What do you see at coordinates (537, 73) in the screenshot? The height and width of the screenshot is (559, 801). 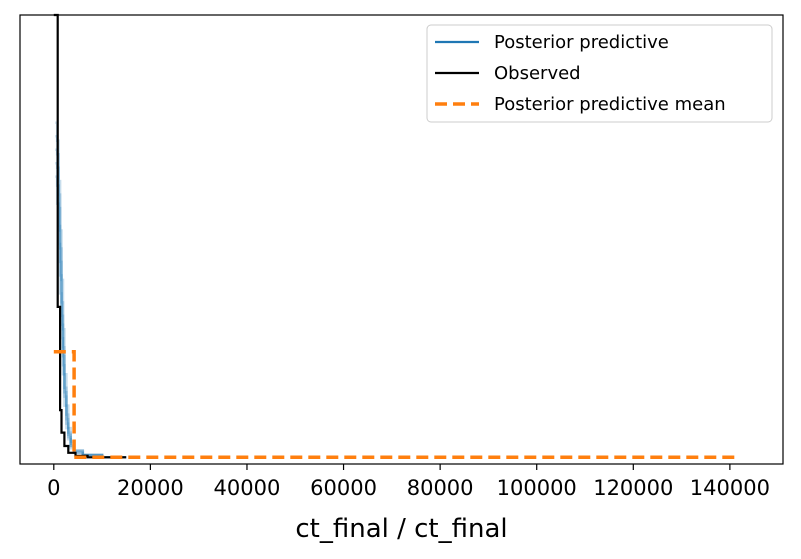 I see `legend-label: Observed` at bounding box center [537, 73].